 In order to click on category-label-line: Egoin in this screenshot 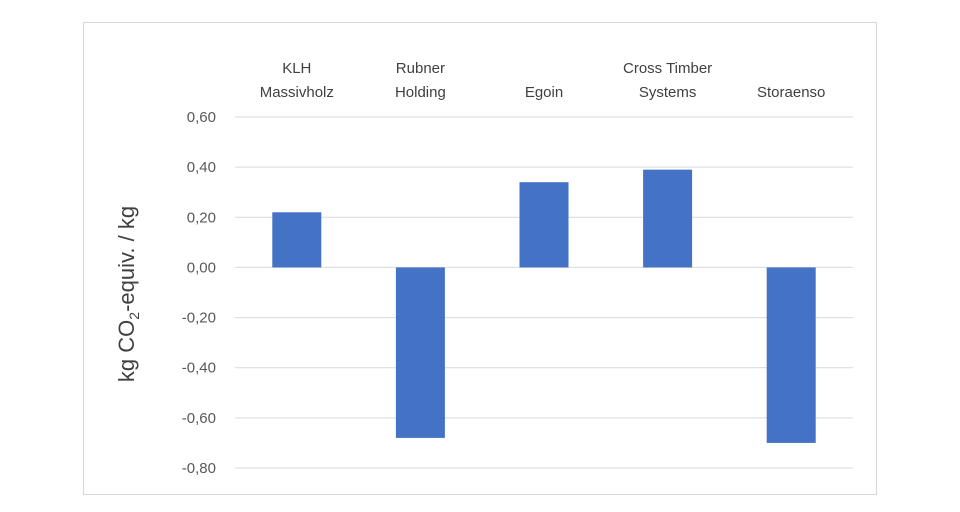, I will do `click(544, 92)`.